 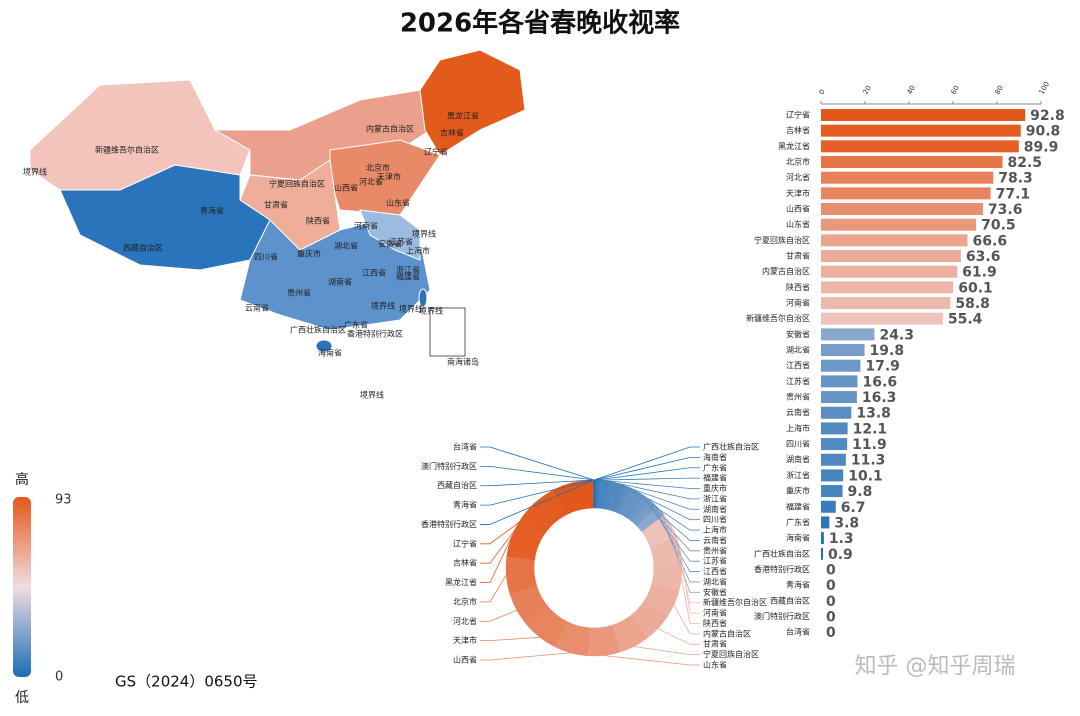 What do you see at coordinates (398, 203) in the screenshot?
I see `map-label: 山东省` at bounding box center [398, 203].